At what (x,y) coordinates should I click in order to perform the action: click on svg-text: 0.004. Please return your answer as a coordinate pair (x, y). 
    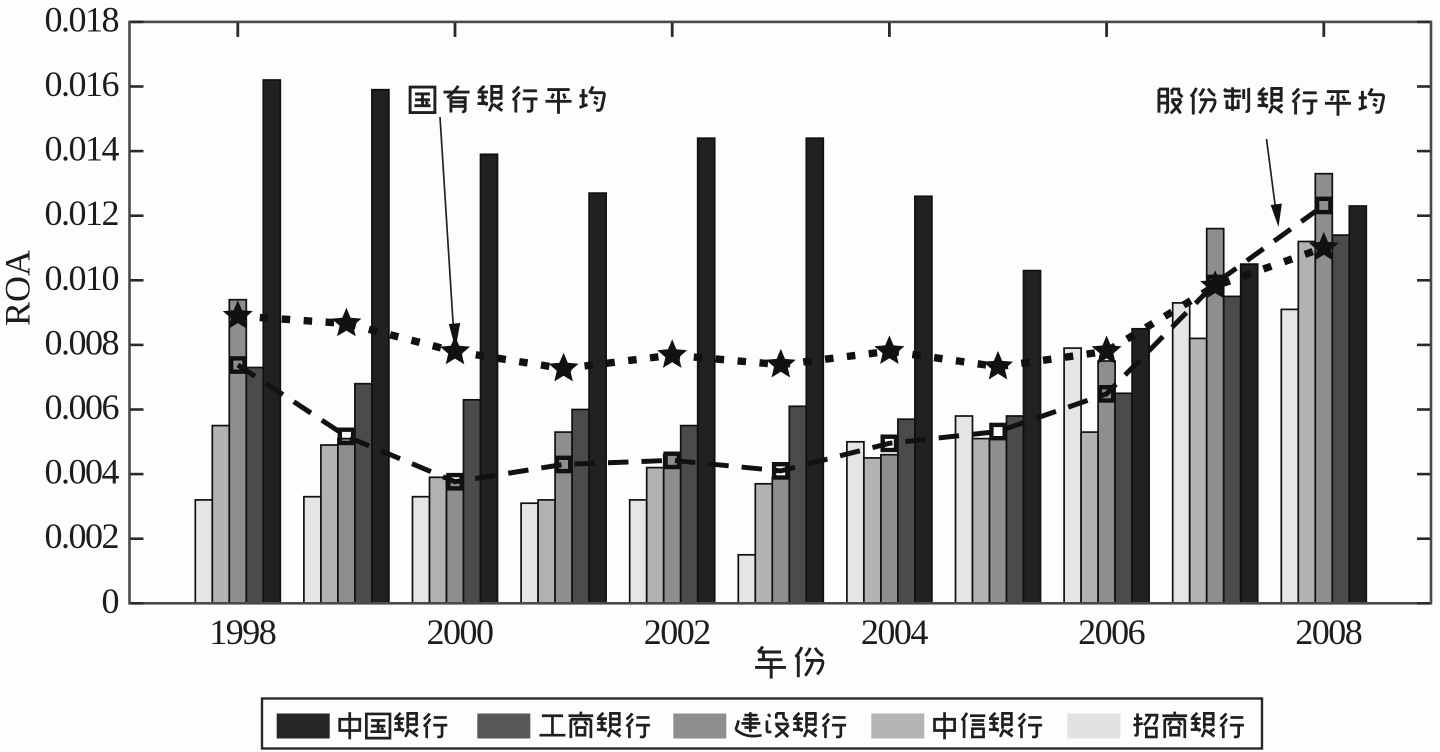
    Looking at the image, I should click on (82, 472).